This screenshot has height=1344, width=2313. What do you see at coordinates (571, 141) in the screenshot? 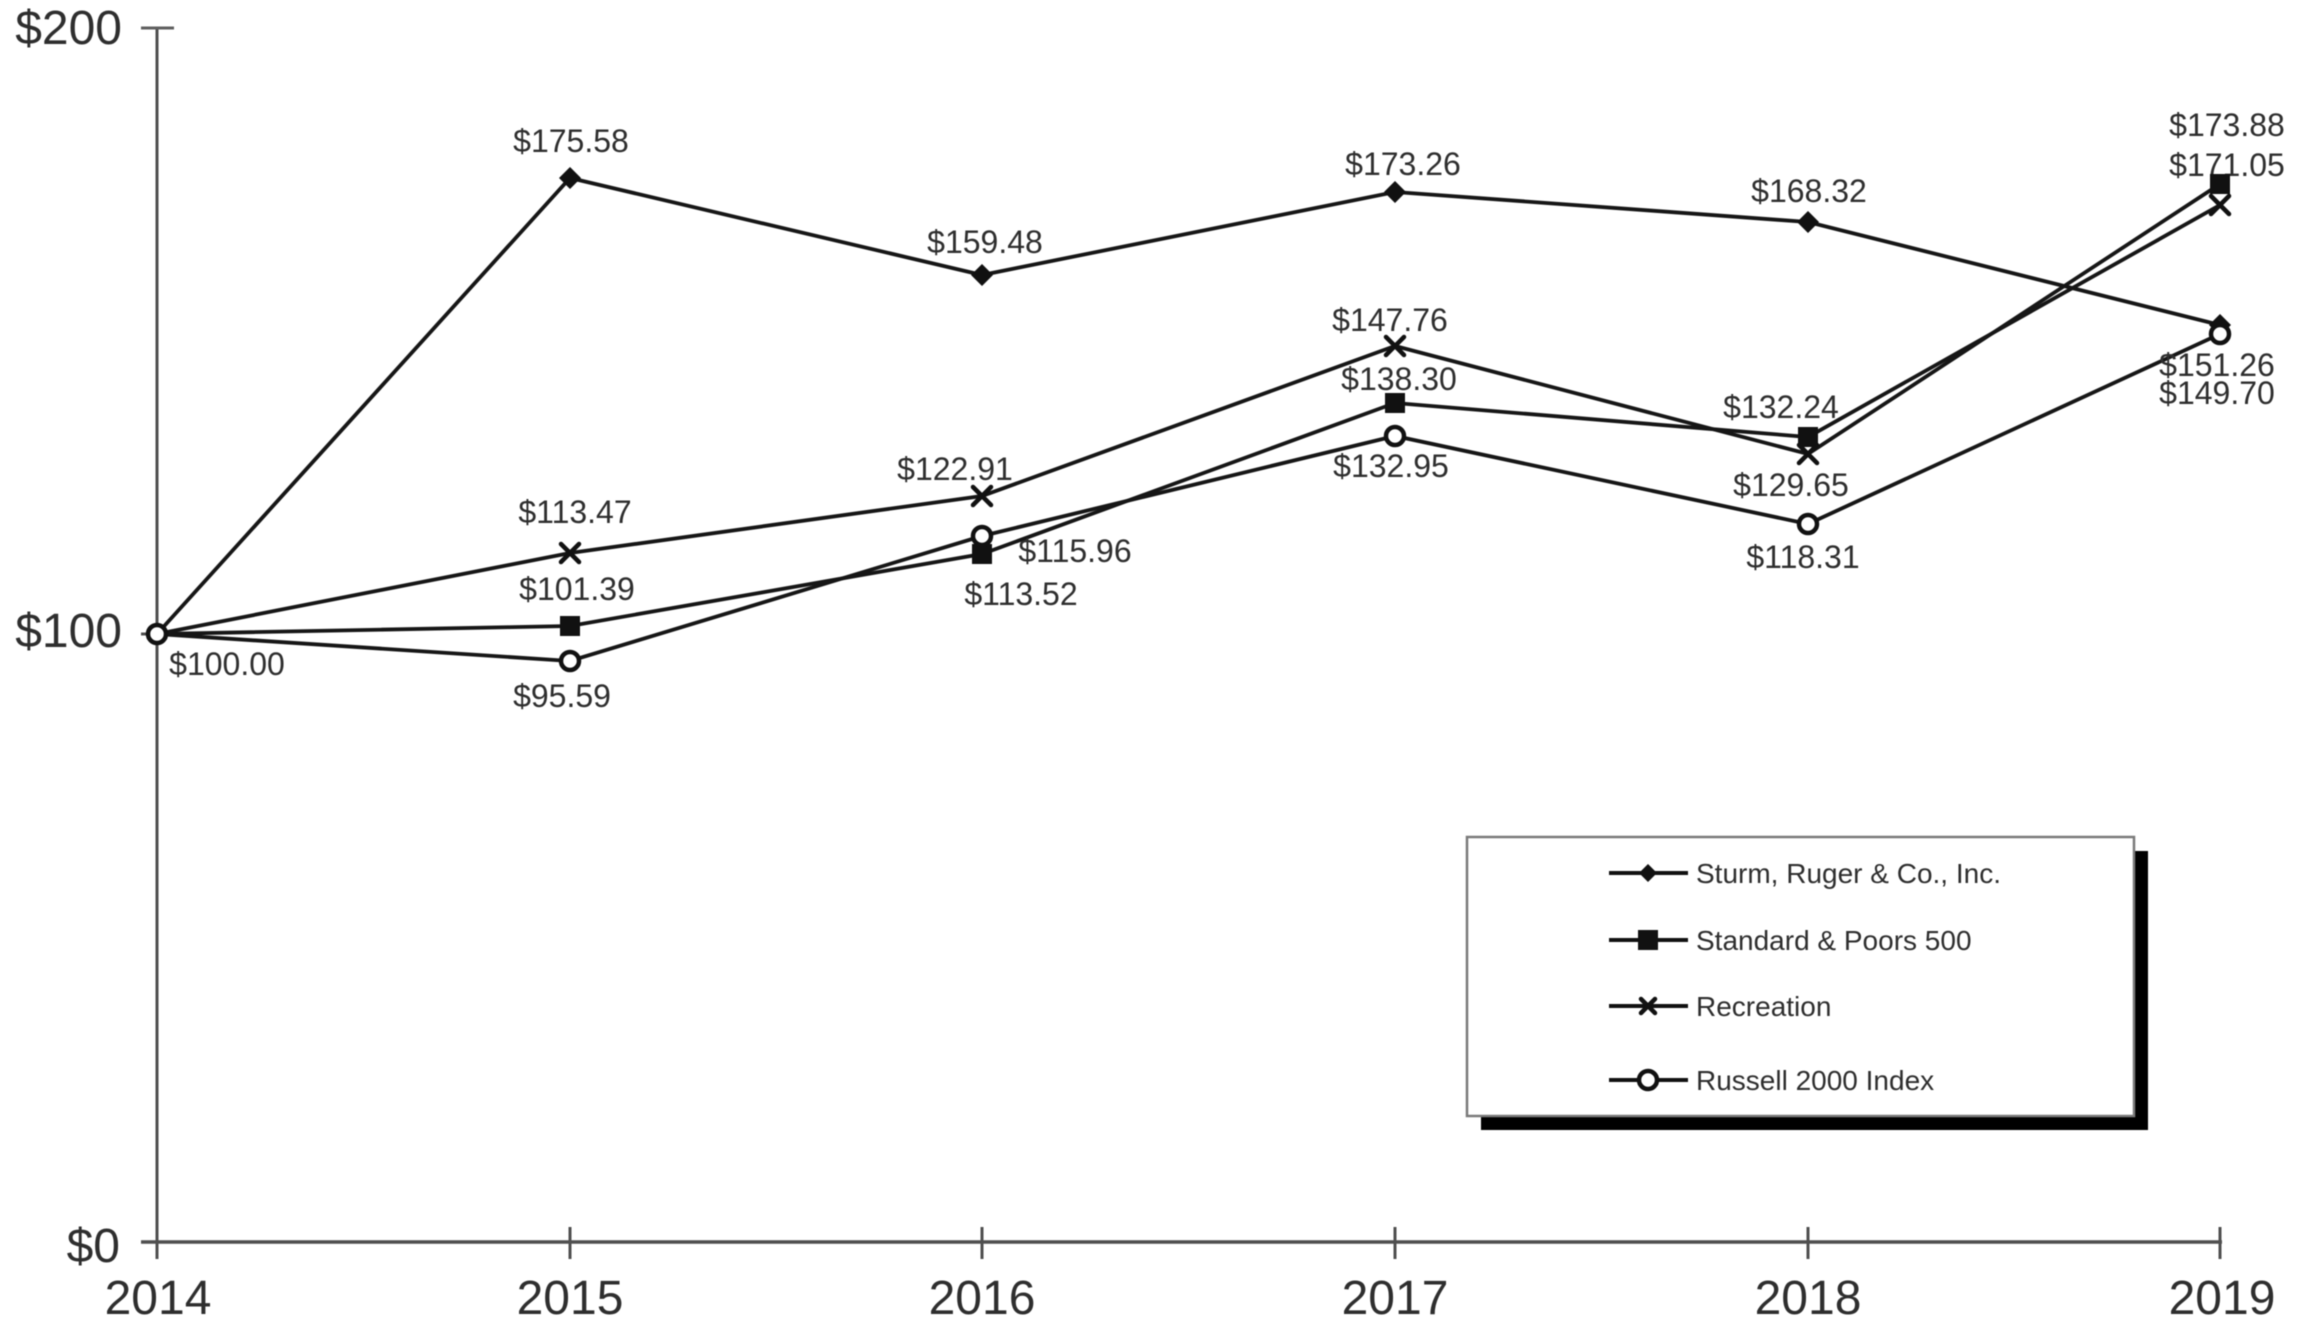
I see `svg-text: $175.58` at bounding box center [571, 141].